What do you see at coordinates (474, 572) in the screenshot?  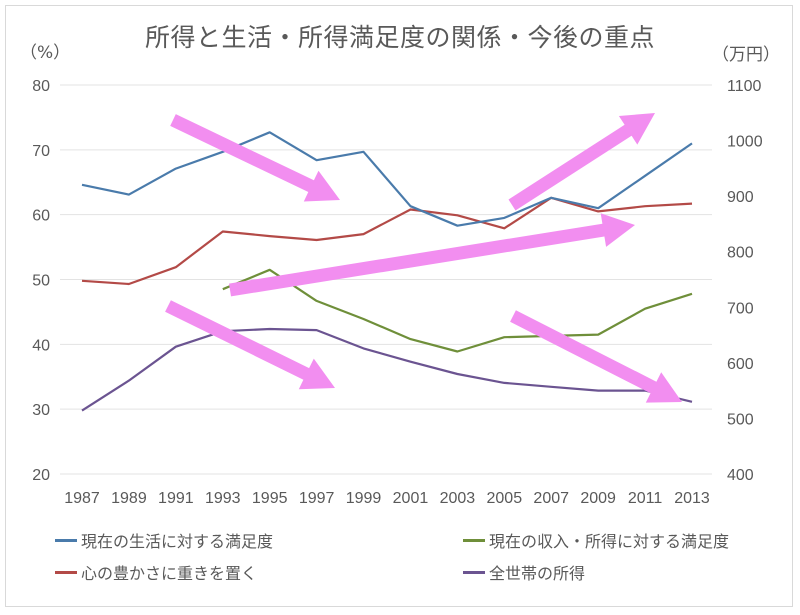 I see `legend-swatch-purple` at bounding box center [474, 572].